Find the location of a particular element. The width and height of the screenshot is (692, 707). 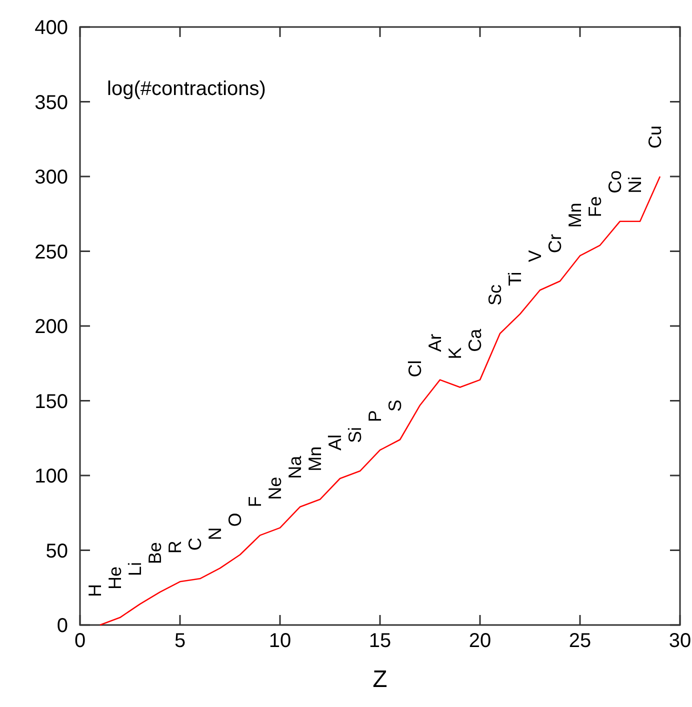

annotation: Cr is located at coordinates (555, 244).